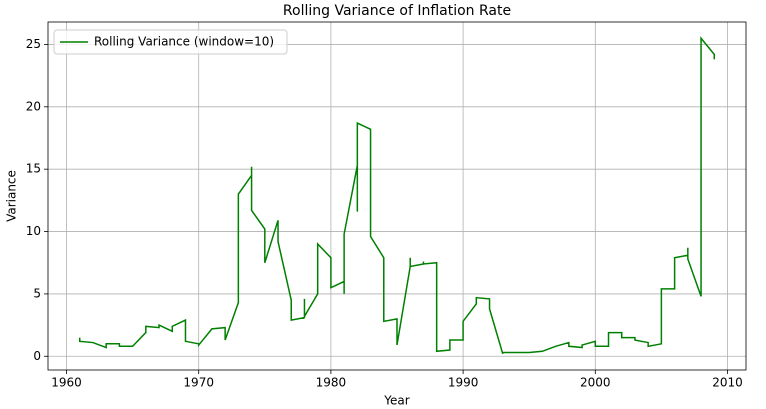 The height and width of the screenshot is (409, 766). I want to click on y-tick-label: 15, so click(33, 169).